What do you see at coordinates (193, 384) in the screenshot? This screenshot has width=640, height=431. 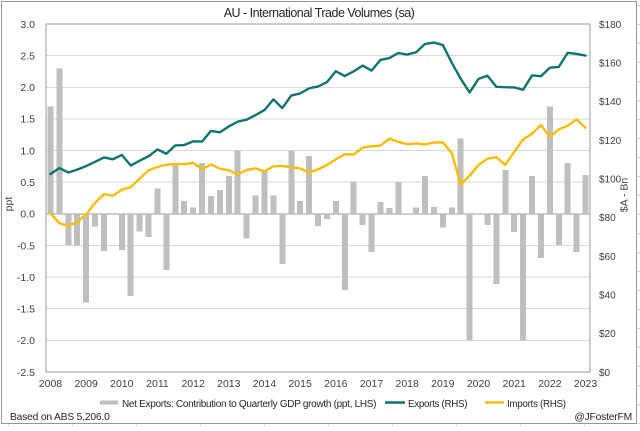 I see `svg-text: 2012` at bounding box center [193, 384].